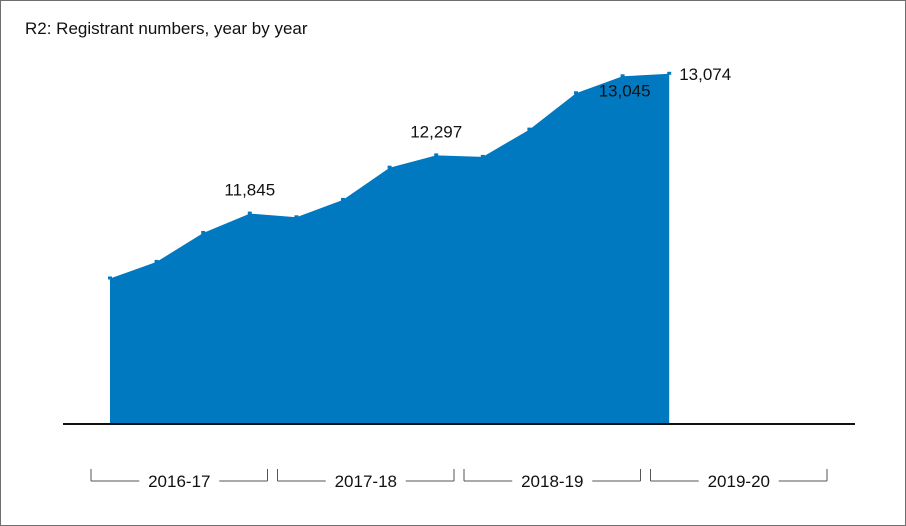 Image resolution: width=906 pixels, height=526 pixels. Describe the element at coordinates (625, 90) in the screenshot. I see `data-label: 13,045` at that location.